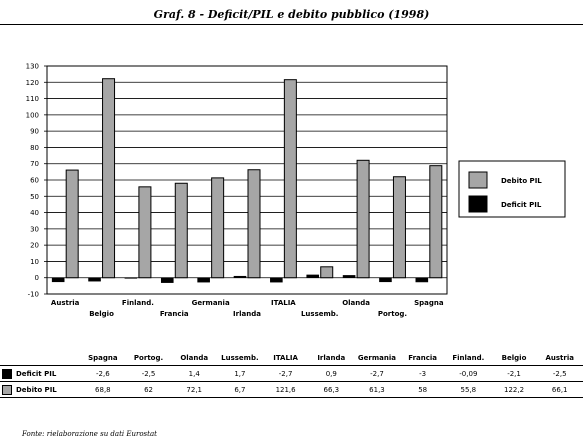  Describe the element at coordinates (559, 389) in the screenshot. I see `table-cell: 66,1` at that location.